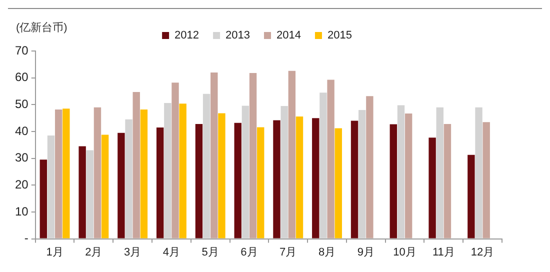 The image size is (550, 272). I want to click on x-tick-label: 1月, so click(55, 252).